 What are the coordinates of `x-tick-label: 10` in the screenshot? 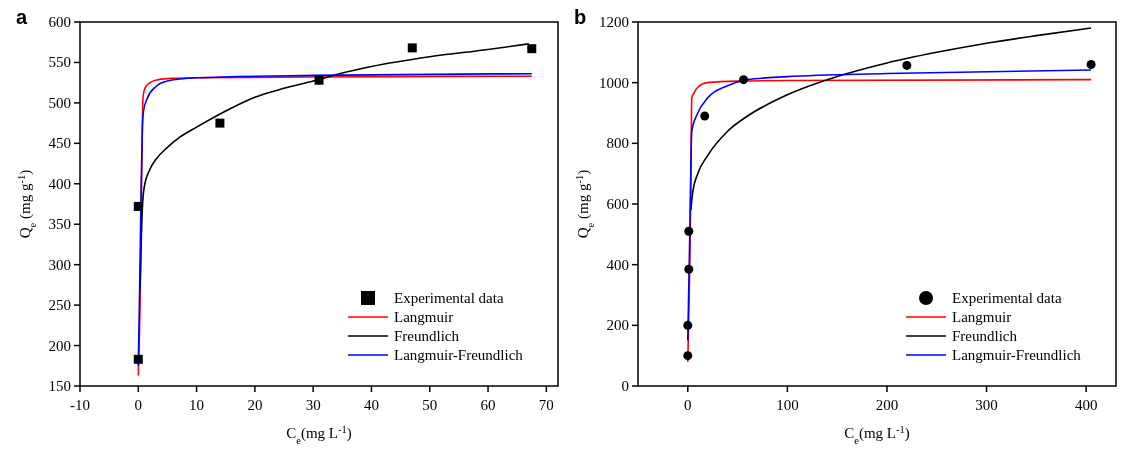 It's located at (197, 405).